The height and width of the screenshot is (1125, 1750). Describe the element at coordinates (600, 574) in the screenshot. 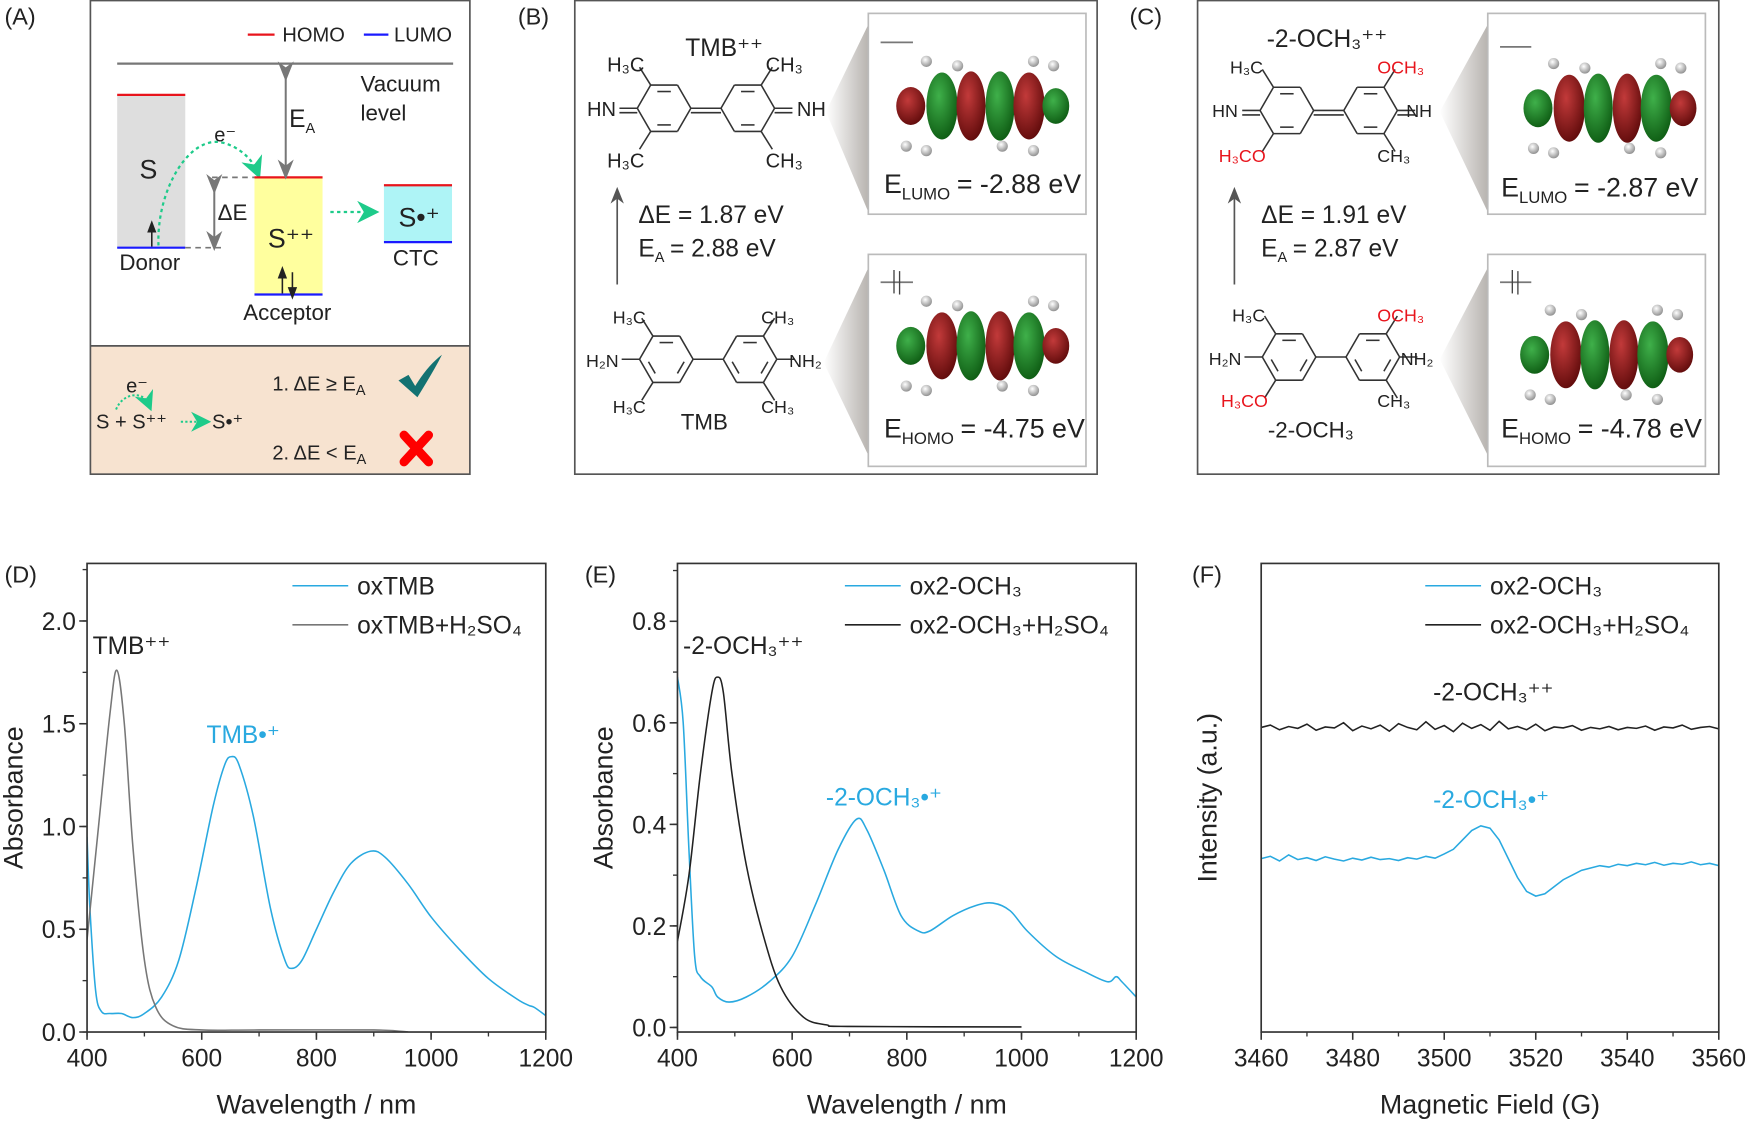

I see `panel-label-e: (E)` at that location.